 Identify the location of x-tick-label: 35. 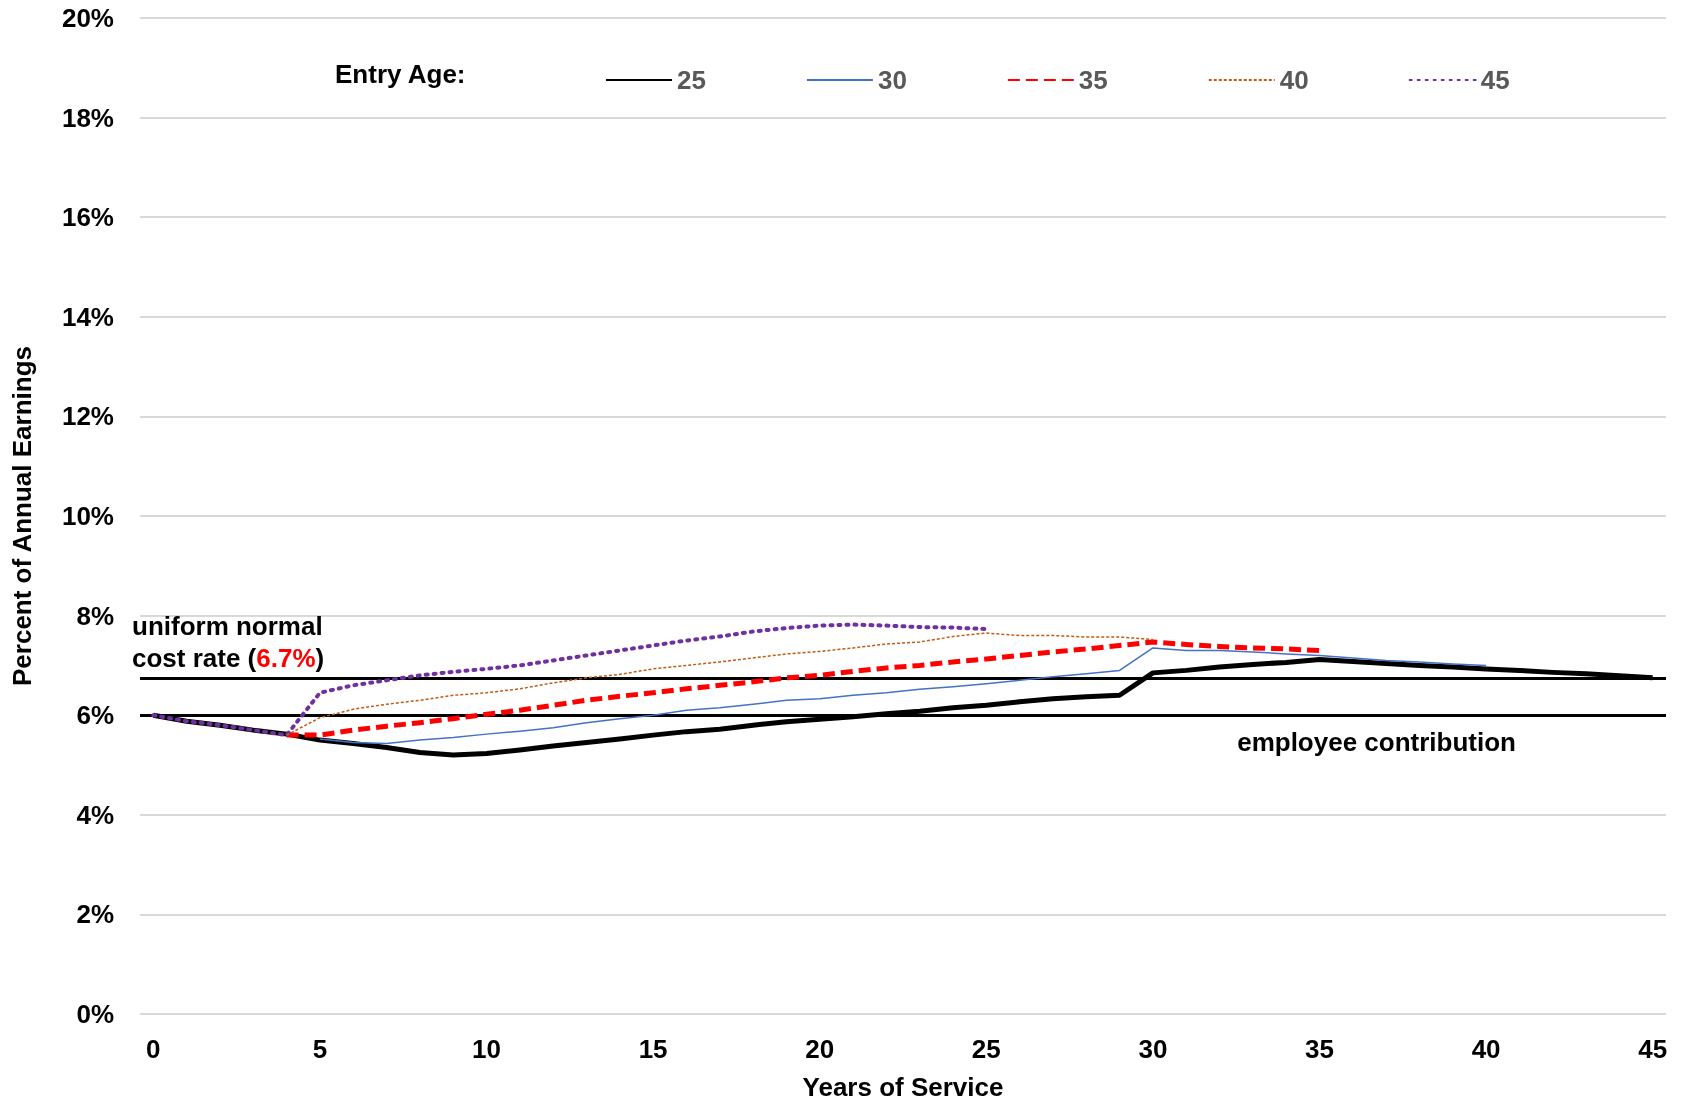
(1319, 1049).